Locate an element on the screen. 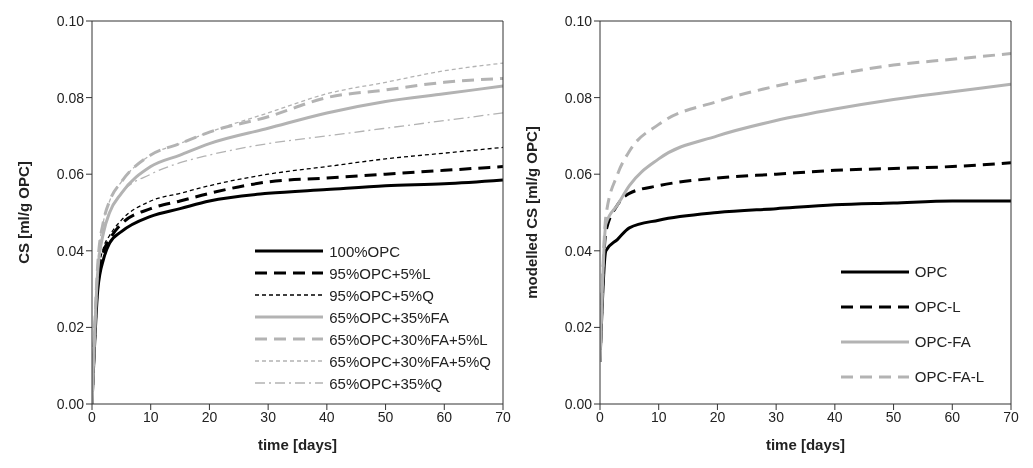  y-axis-title: modelled CS [ml/g OPC] is located at coordinates (532, 212).